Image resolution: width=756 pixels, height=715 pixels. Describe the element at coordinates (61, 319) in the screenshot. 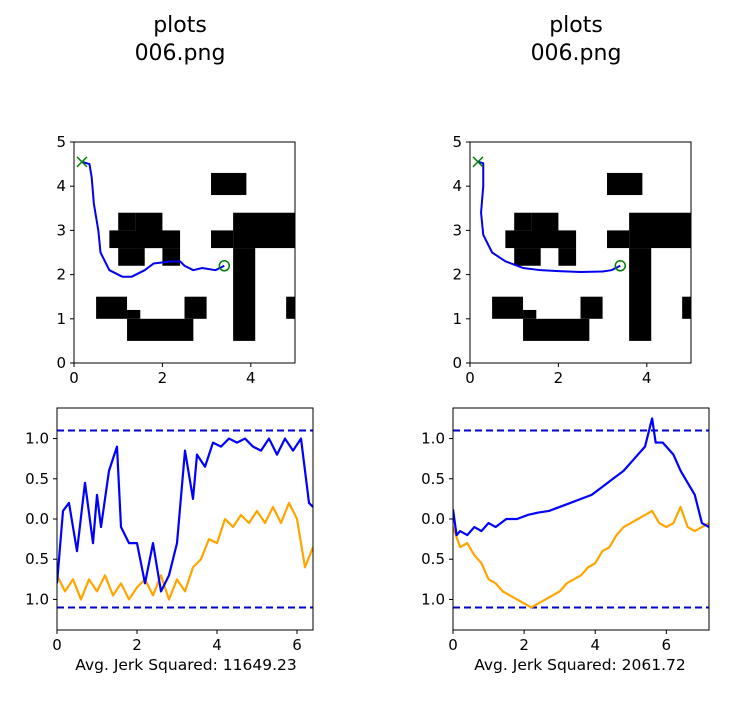

I see `left-map-ytick-label-1: 1` at that location.